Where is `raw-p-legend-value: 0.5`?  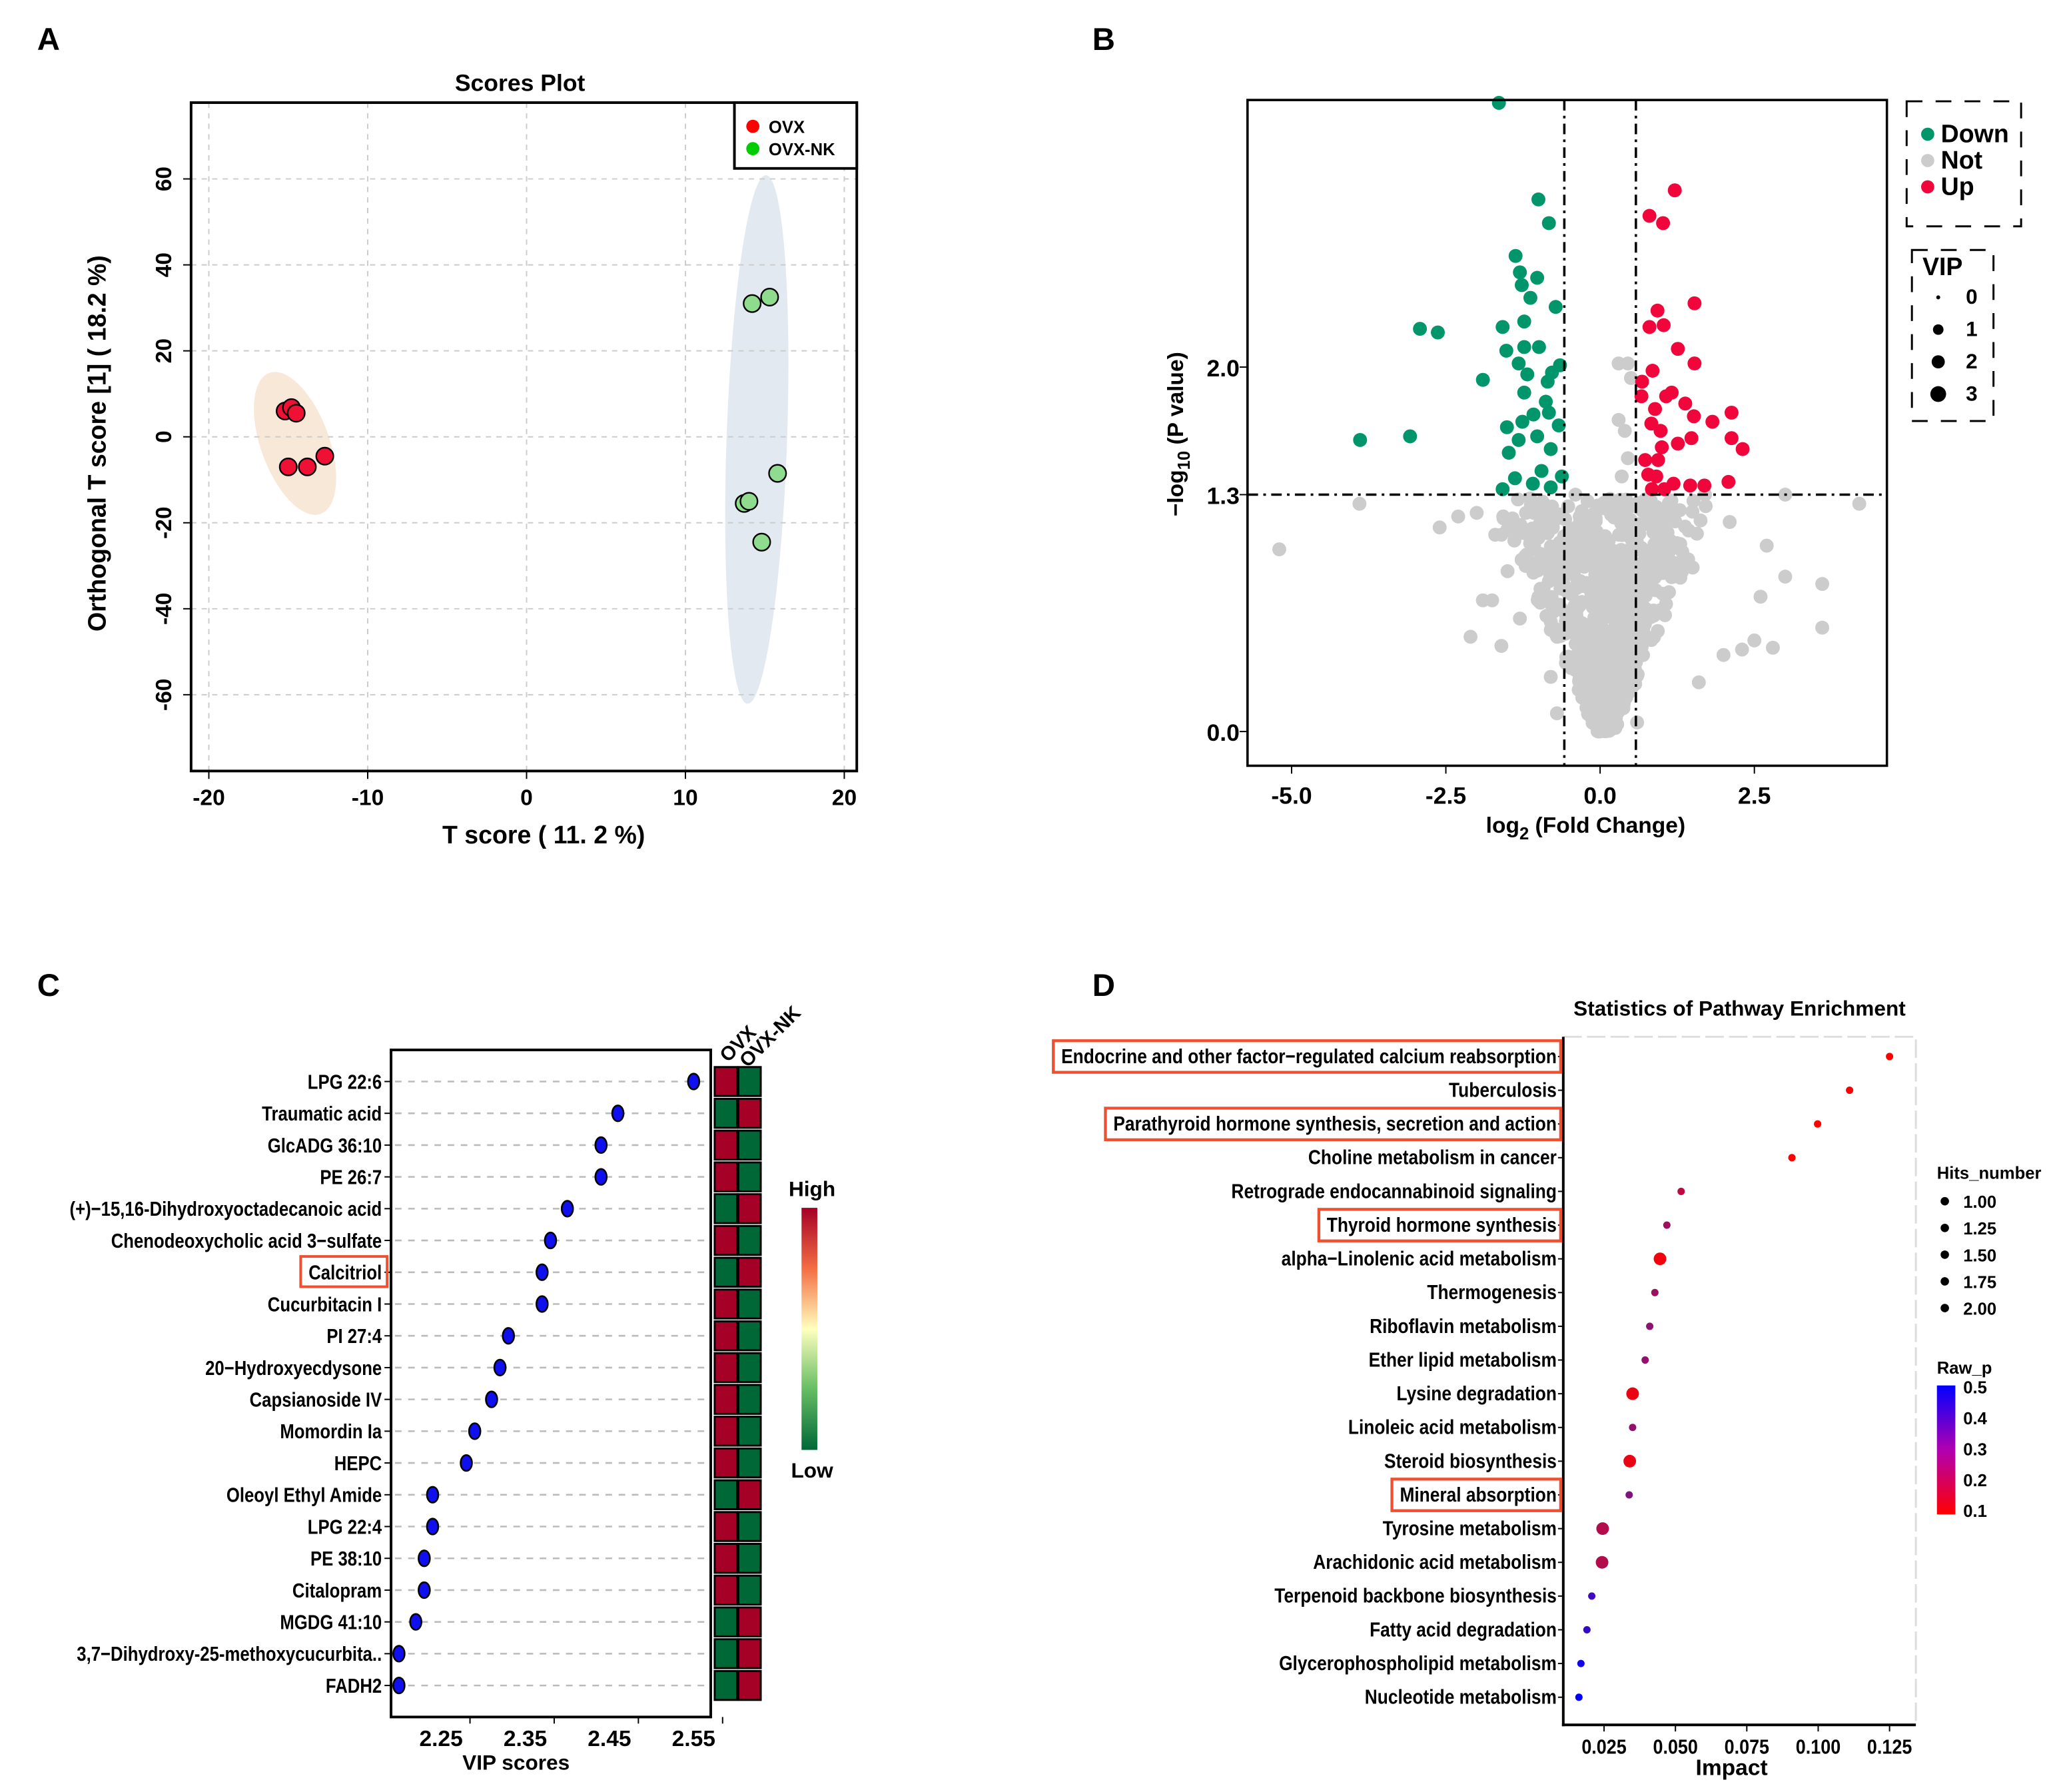 raw-p-legend-value: 0.5 is located at coordinates (1975, 1388).